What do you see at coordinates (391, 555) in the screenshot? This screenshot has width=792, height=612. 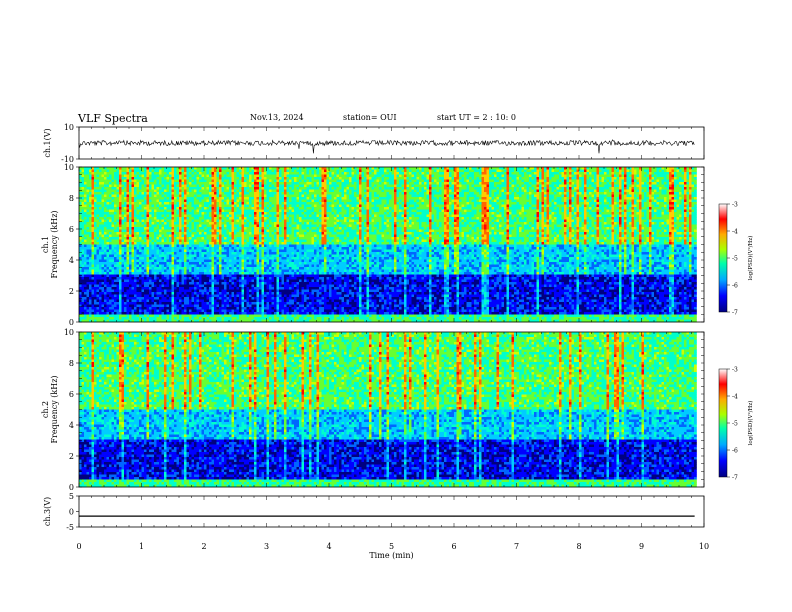 I see `x-axis-label: Time (min)` at bounding box center [391, 555].